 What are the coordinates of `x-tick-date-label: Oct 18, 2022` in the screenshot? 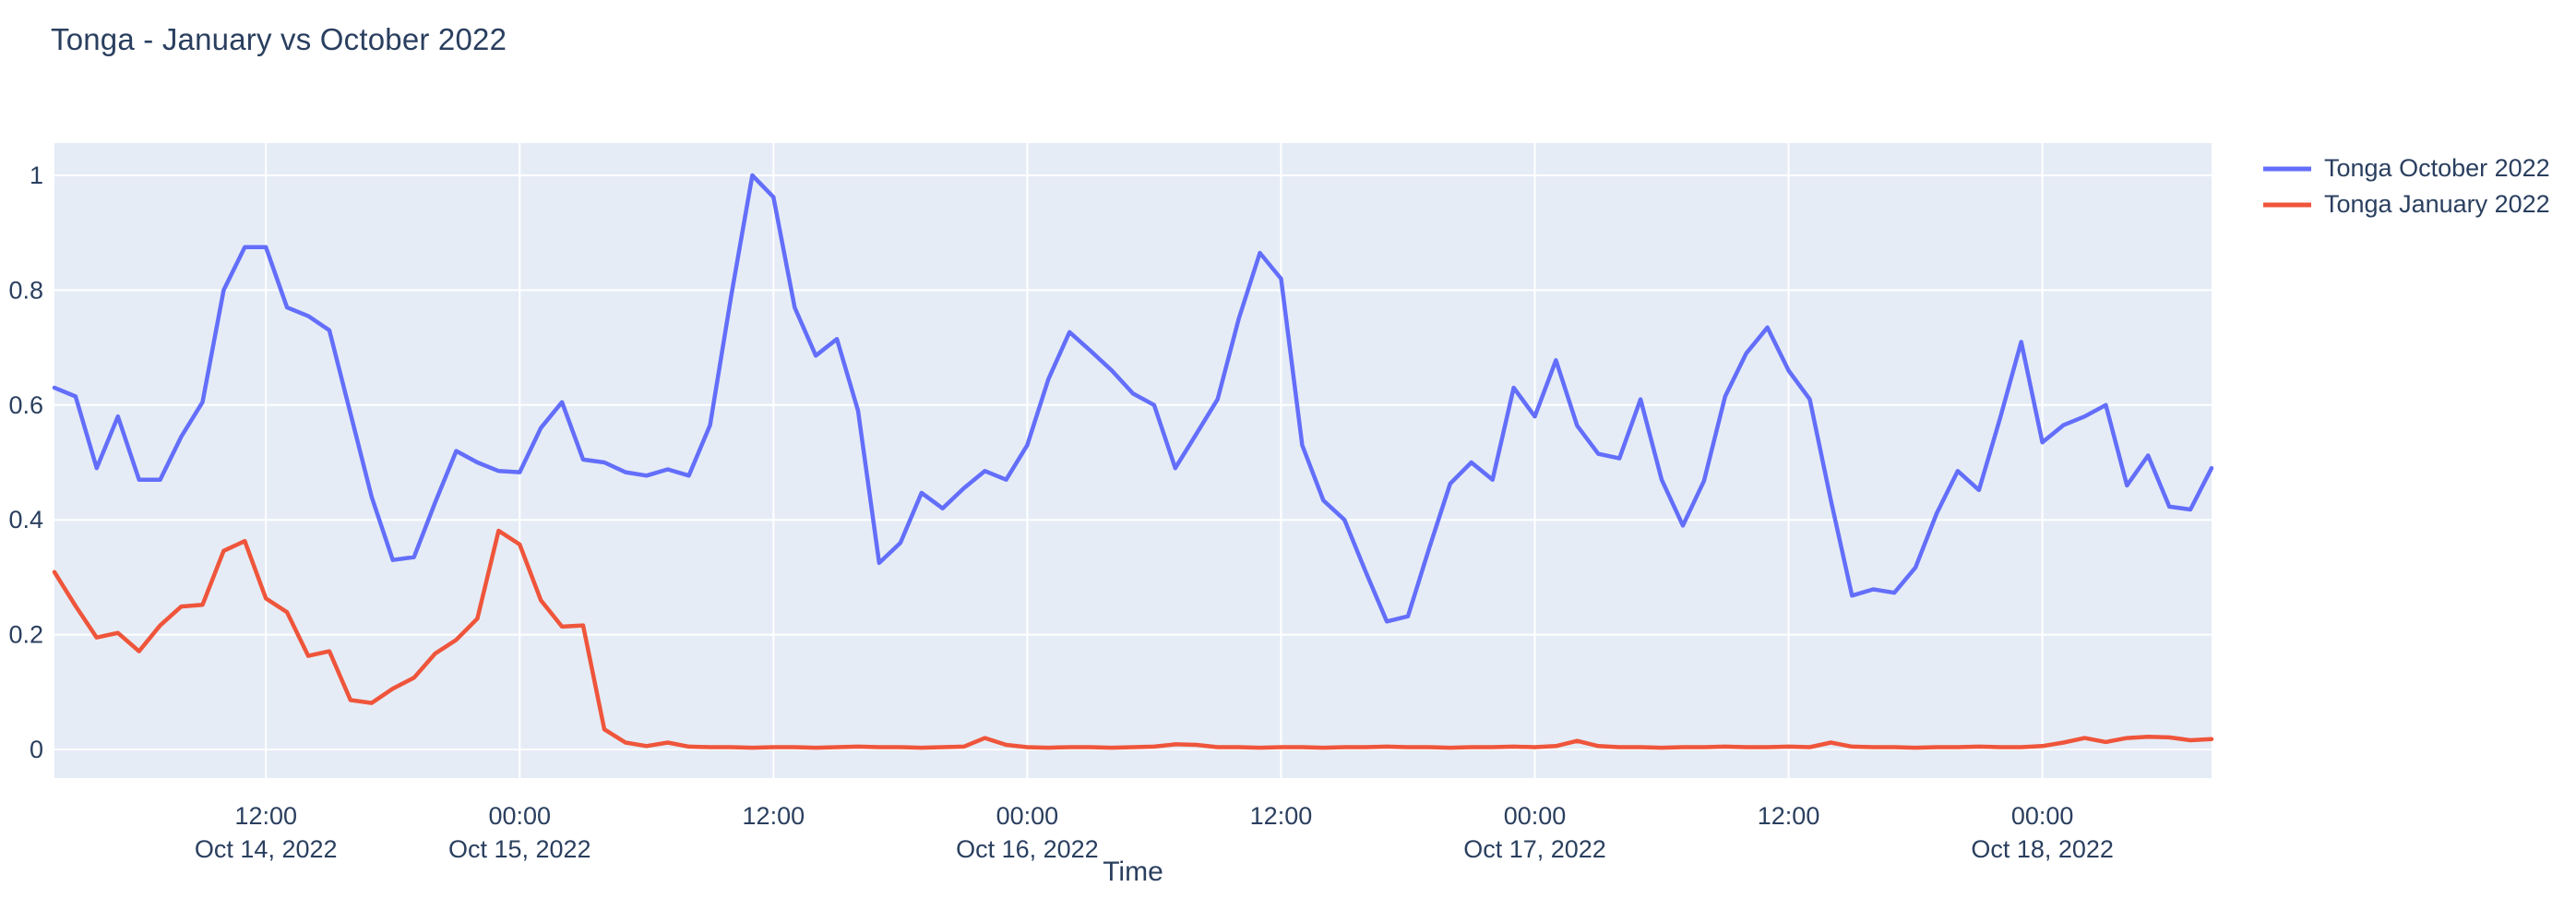 It's located at (2042, 849).